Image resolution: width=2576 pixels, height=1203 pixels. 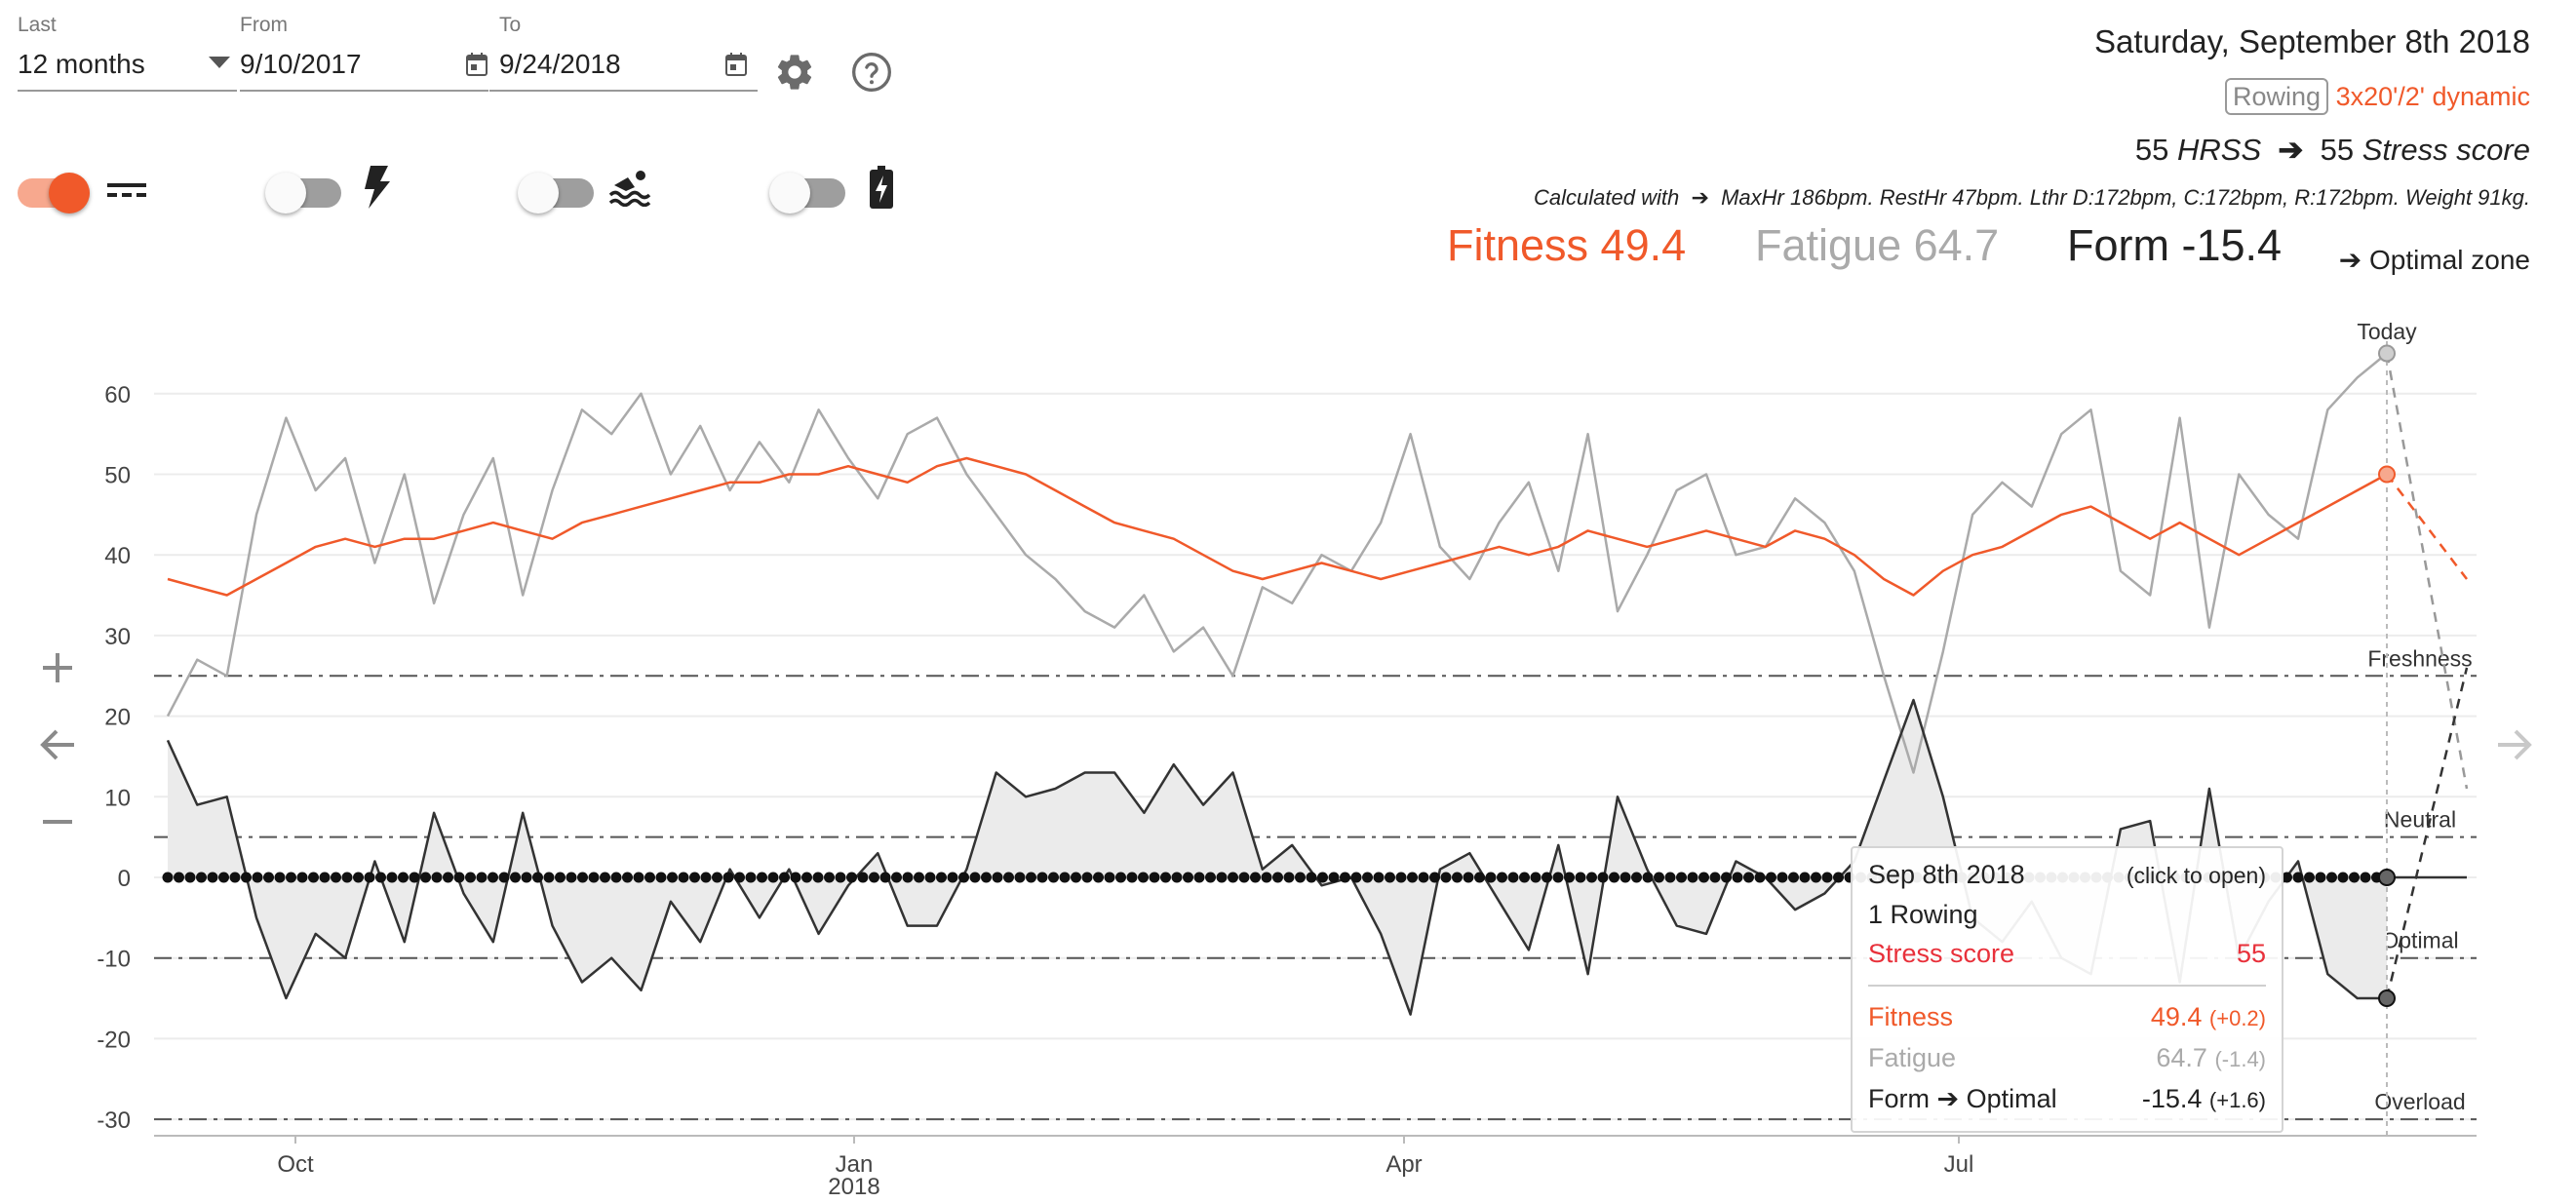 What do you see at coordinates (794, 72) in the screenshot?
I see `gear-icon` at bounding box center [794, 72].